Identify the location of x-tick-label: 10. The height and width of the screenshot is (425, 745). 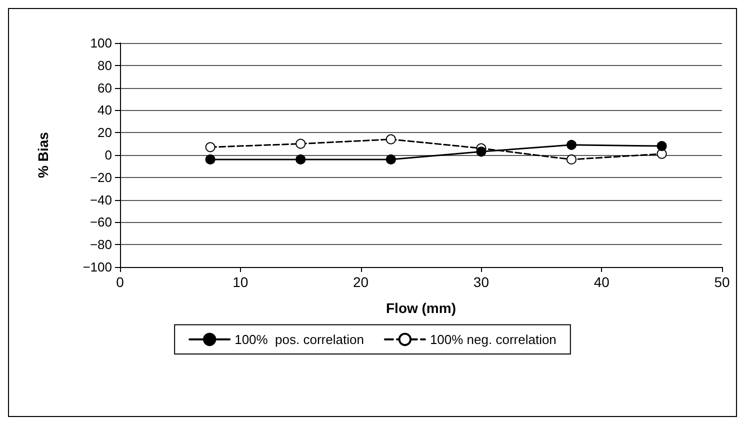
(240, 282).